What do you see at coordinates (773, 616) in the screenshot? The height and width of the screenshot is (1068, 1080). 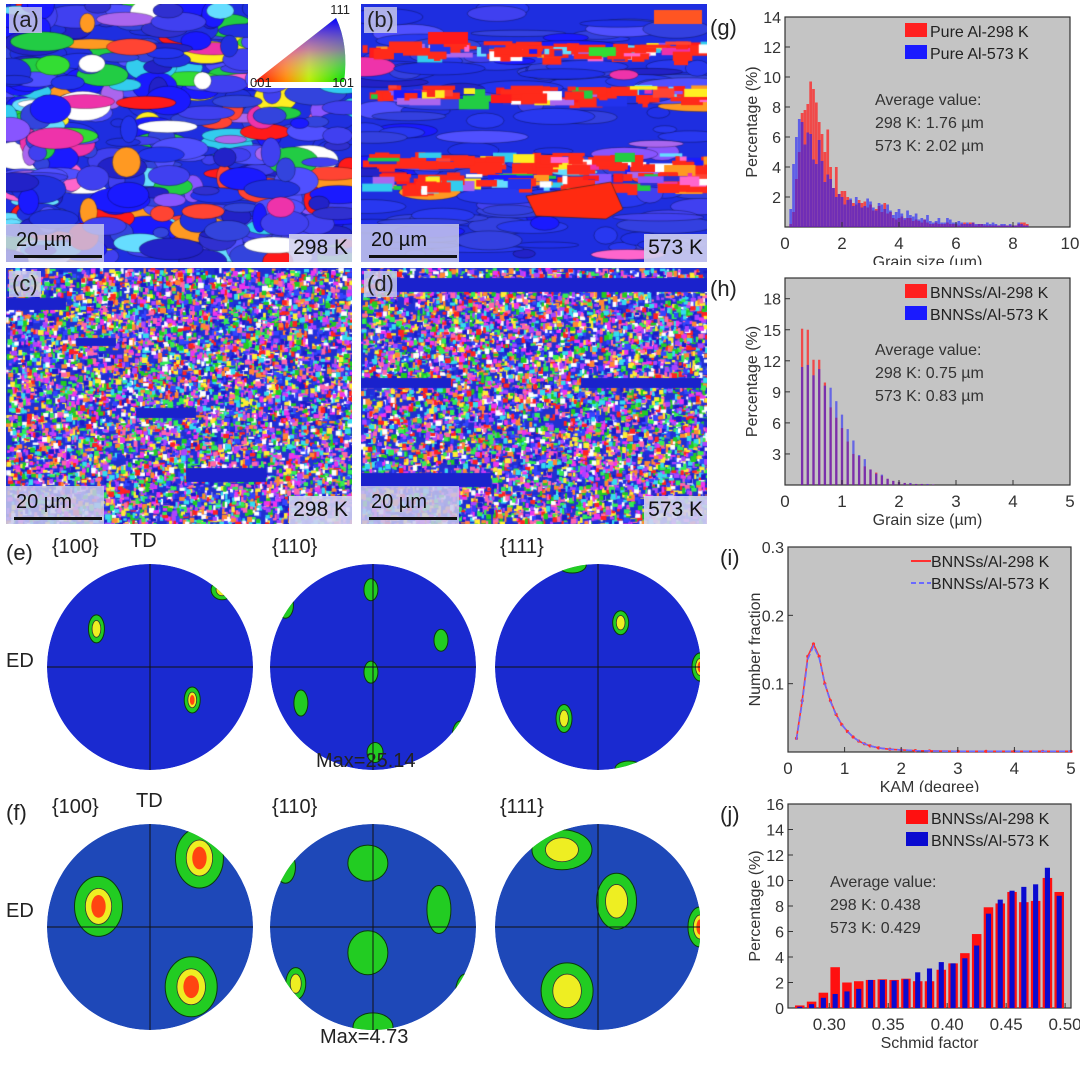 I see `y-tick-label: 0.2` at bounding box center [773, 616].